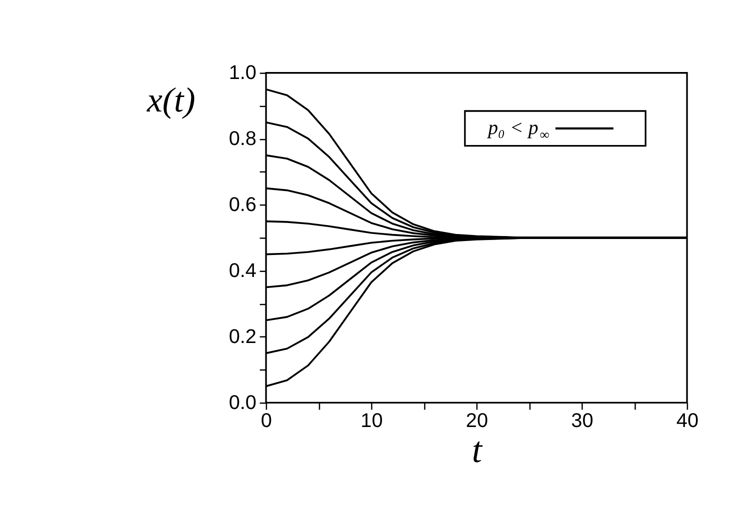 The image size is (750, 525). What do you see at coordinates (518, 129) in the screenshot?
I see `legend-label: p₀ < p∞` at bounding box center [518, 129].